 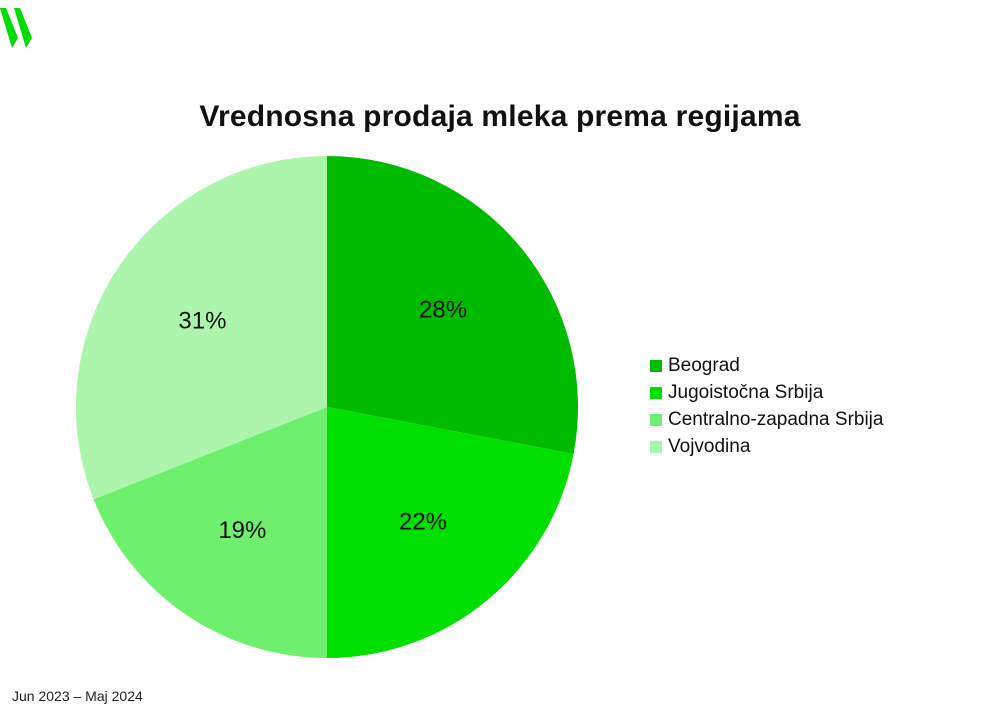 What do you see at coordinates (16, 28) in the screenshot?
I see `brand-logo-icon` at bounding box center [16, 28].